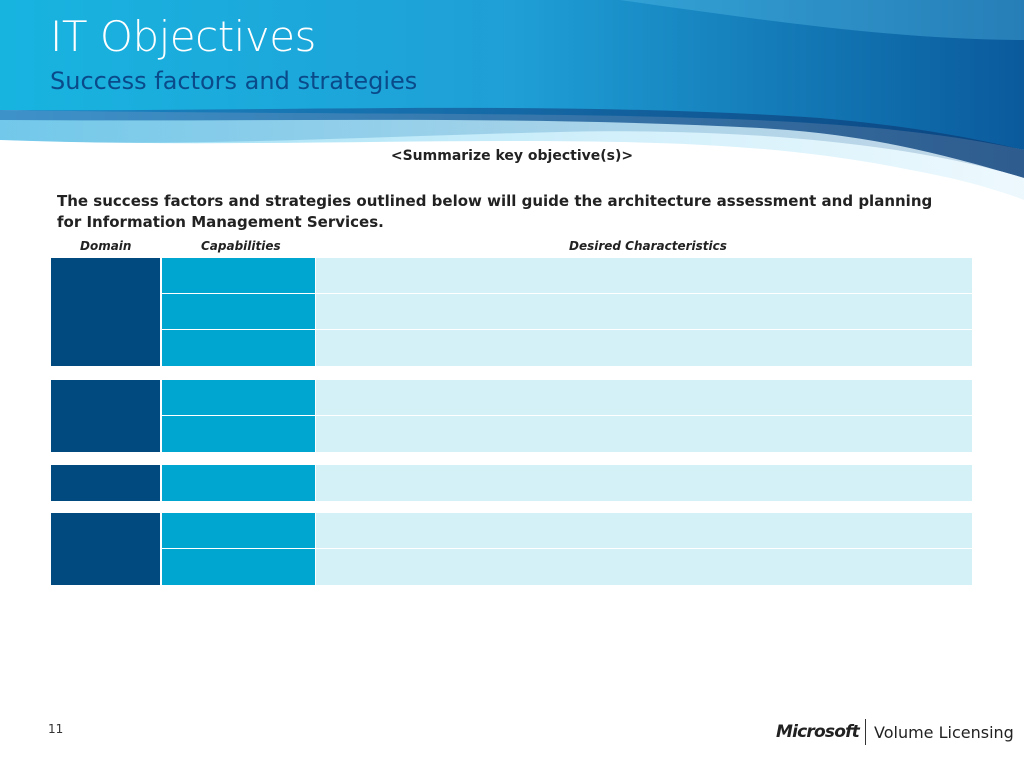 The width and height of the screenshot is (1024, 768). Describe the element at coordinates (512, 156) in the screenshot. I see `objective-summary: <Summarize key objective(s)>` at that location.